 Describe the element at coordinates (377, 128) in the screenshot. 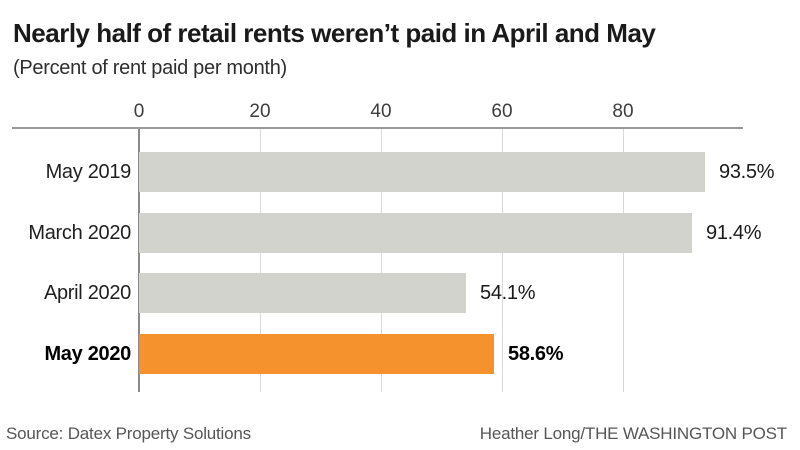

I see `x-axis-line` at that location.